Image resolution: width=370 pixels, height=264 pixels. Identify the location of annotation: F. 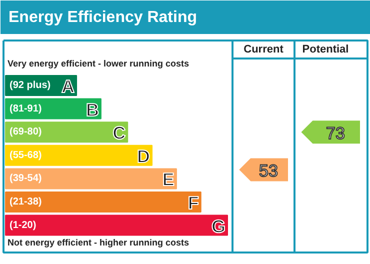
(193, 203).